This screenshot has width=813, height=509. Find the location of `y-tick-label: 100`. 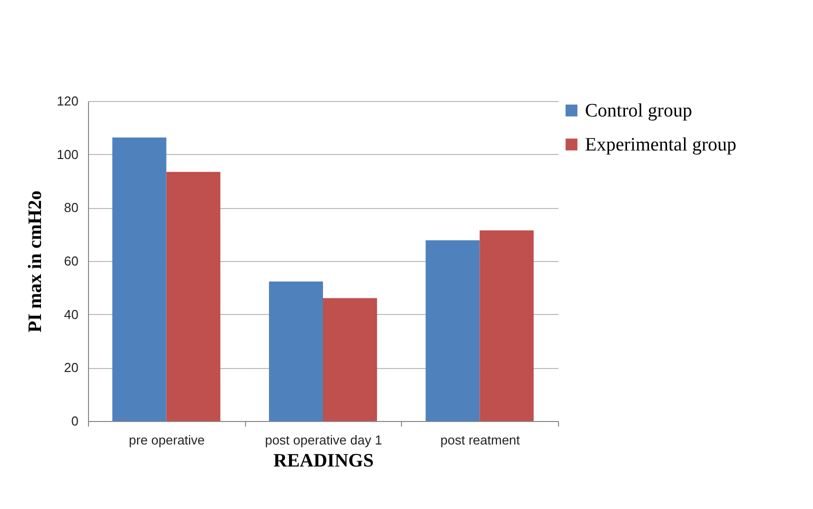

y-tick-label: 100 is located at coordinates (67, 154).